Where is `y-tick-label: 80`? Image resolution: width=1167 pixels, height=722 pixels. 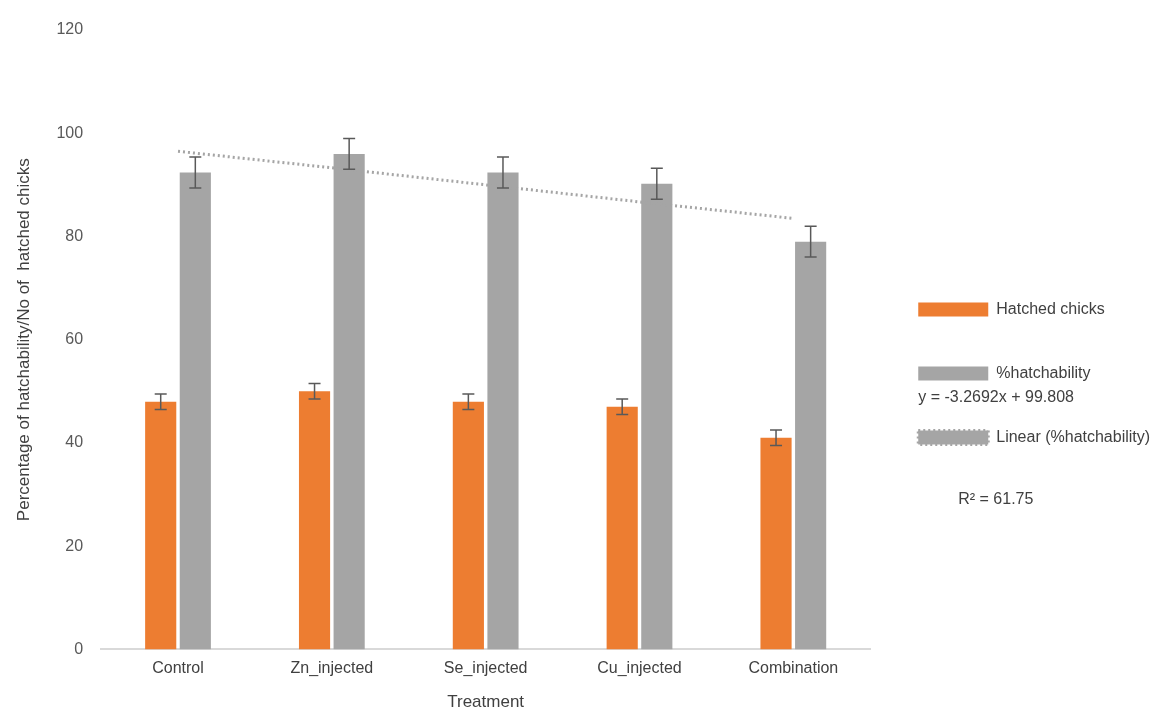 y-tick-label: 80 is located at coordinates (74, 235).